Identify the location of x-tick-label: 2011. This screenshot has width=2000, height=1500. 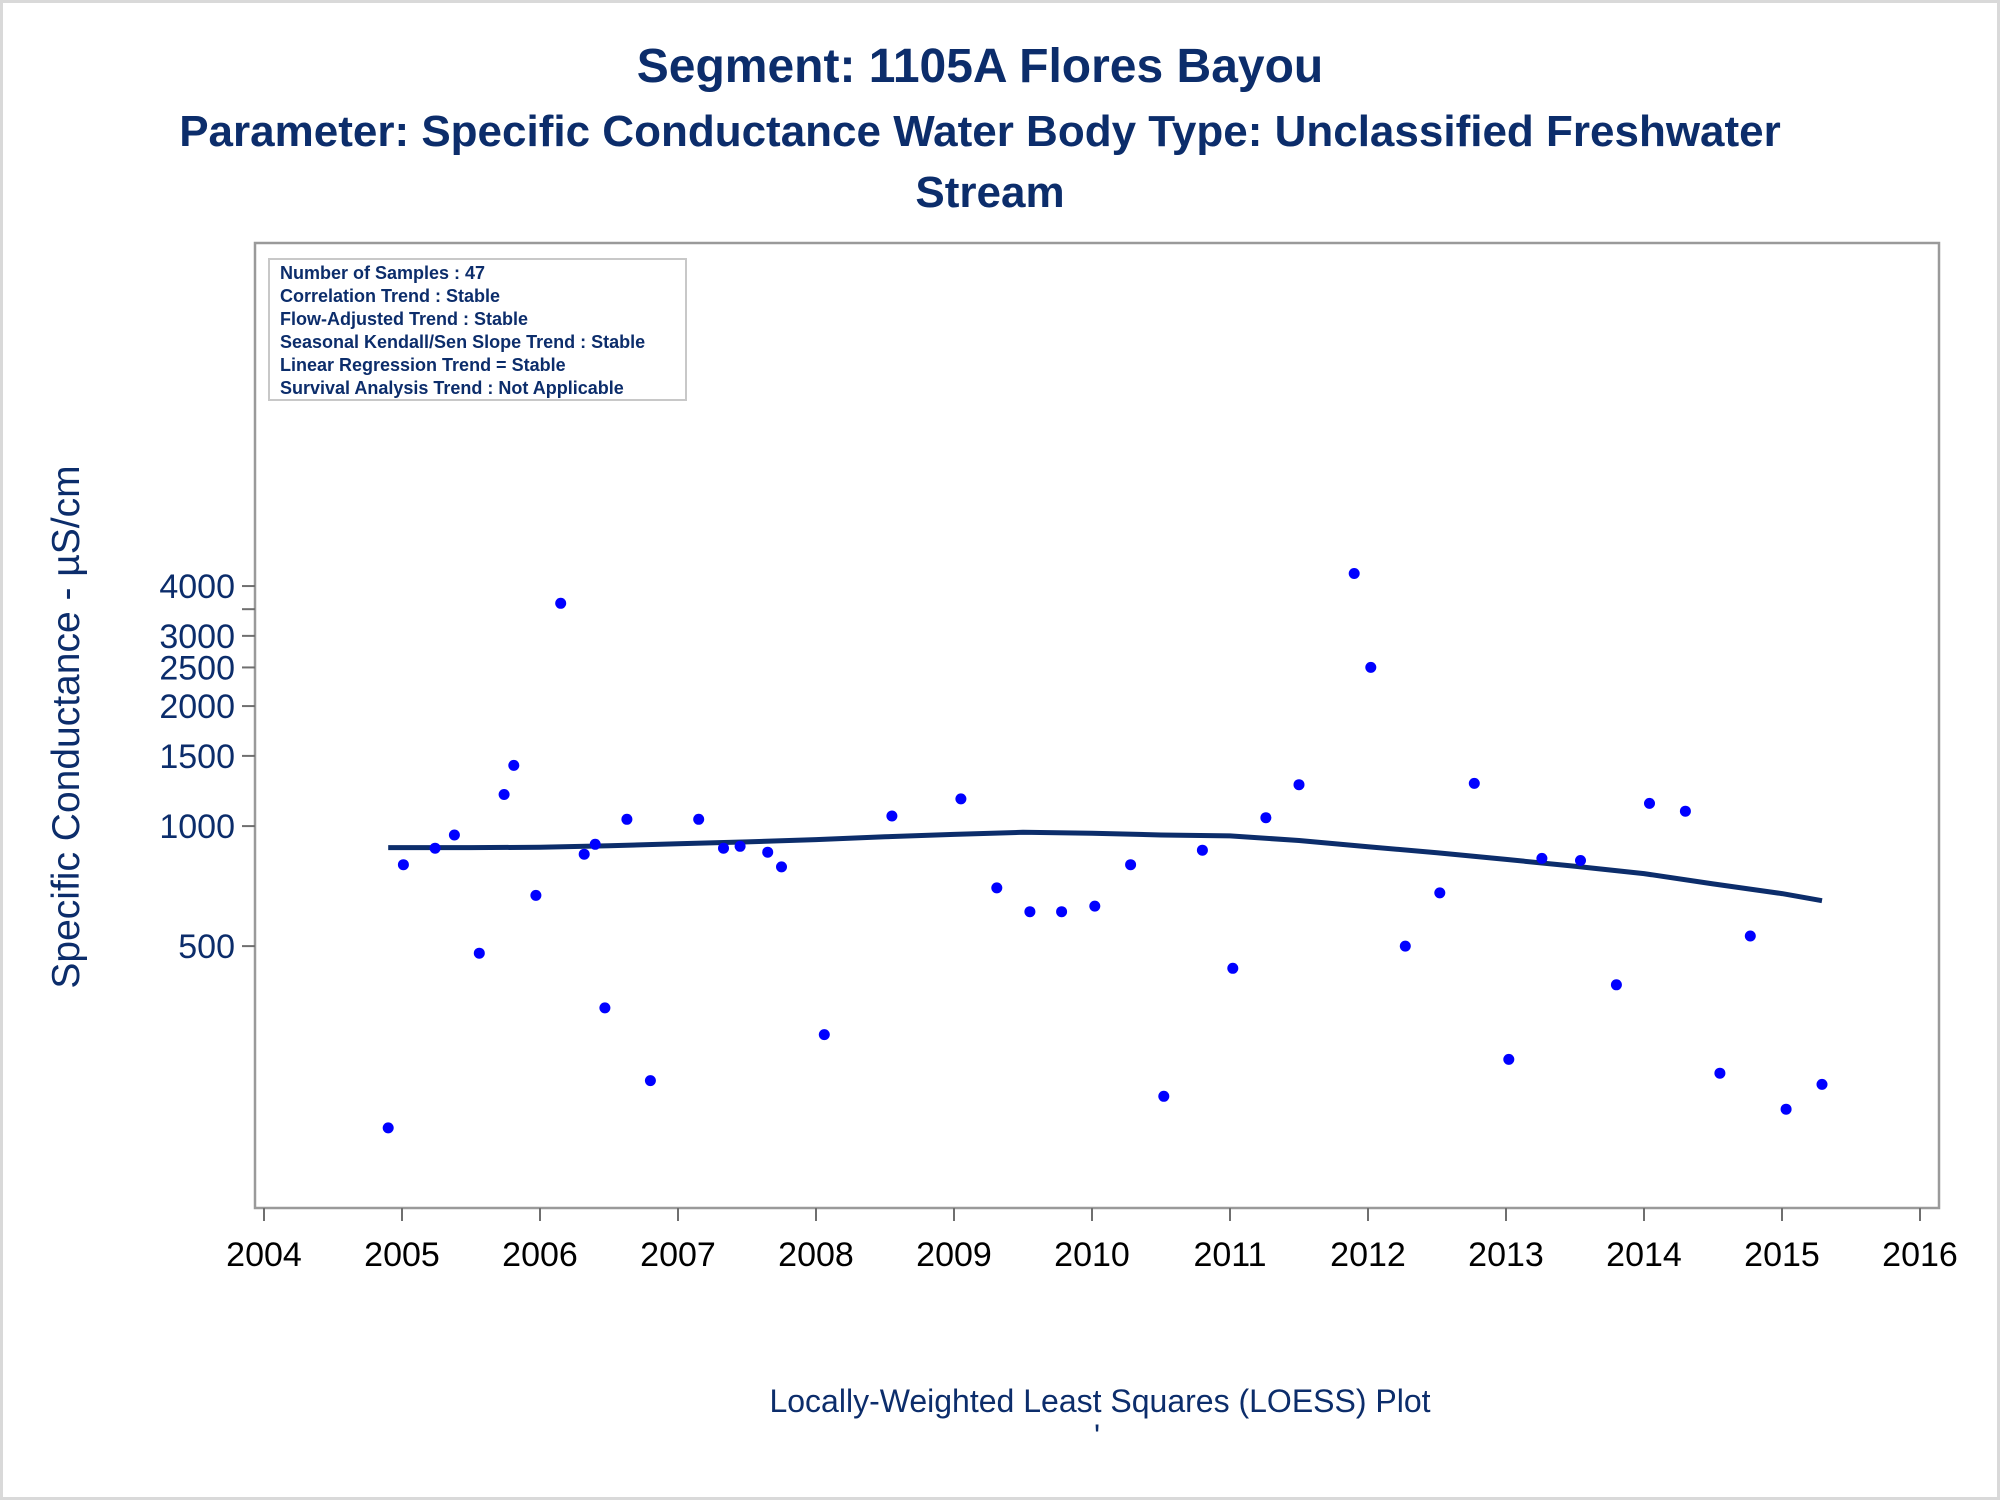
(1229, 1255).